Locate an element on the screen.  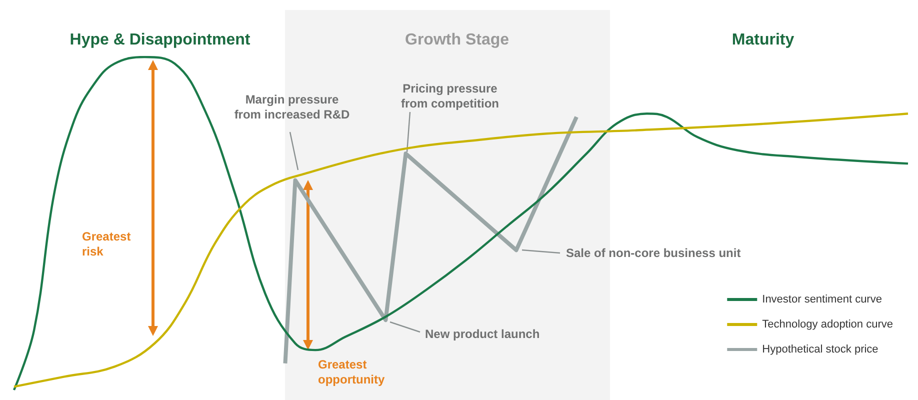
text: Maturity is located at coordinates (763, 40).